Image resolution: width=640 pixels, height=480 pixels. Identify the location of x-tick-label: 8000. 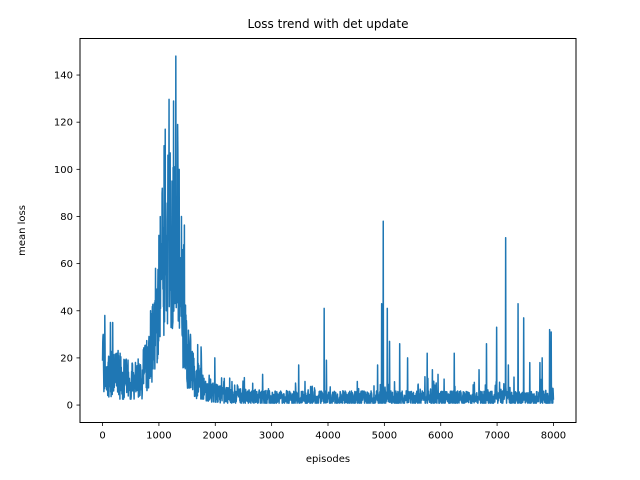
(553, 436).